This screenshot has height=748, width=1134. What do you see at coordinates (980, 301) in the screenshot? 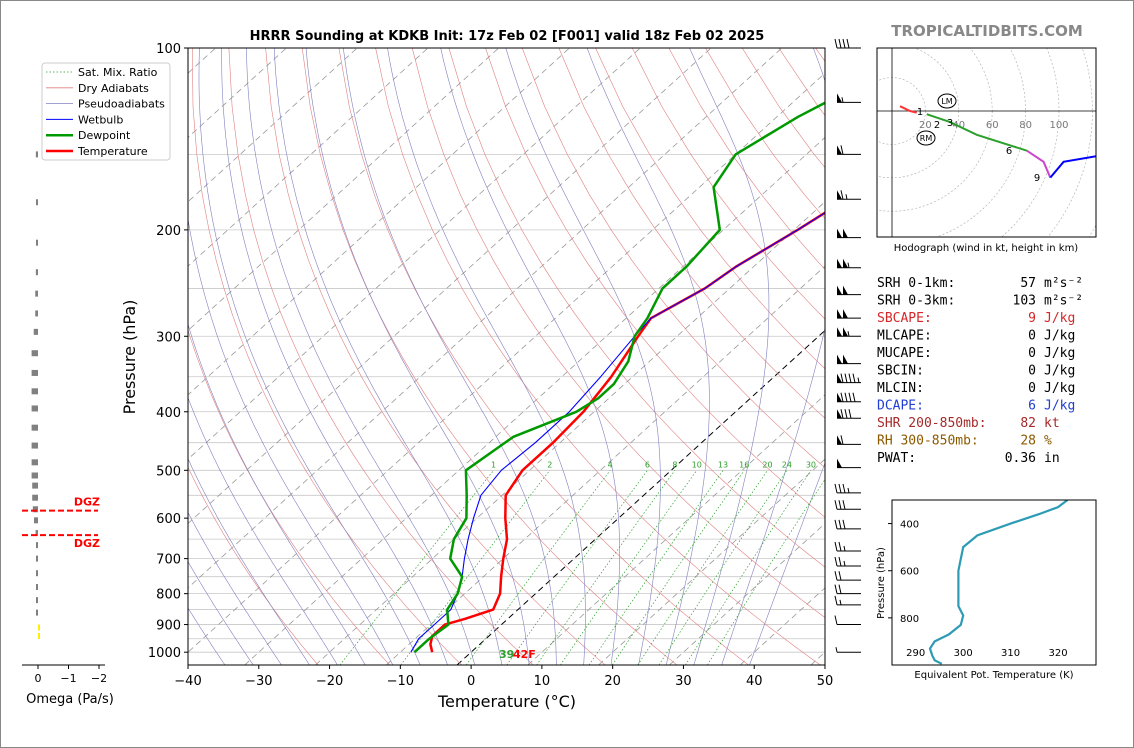
I see `index-row: SRH 0-3km: 103 m²s⁻²` at bounding box center [980, 301].